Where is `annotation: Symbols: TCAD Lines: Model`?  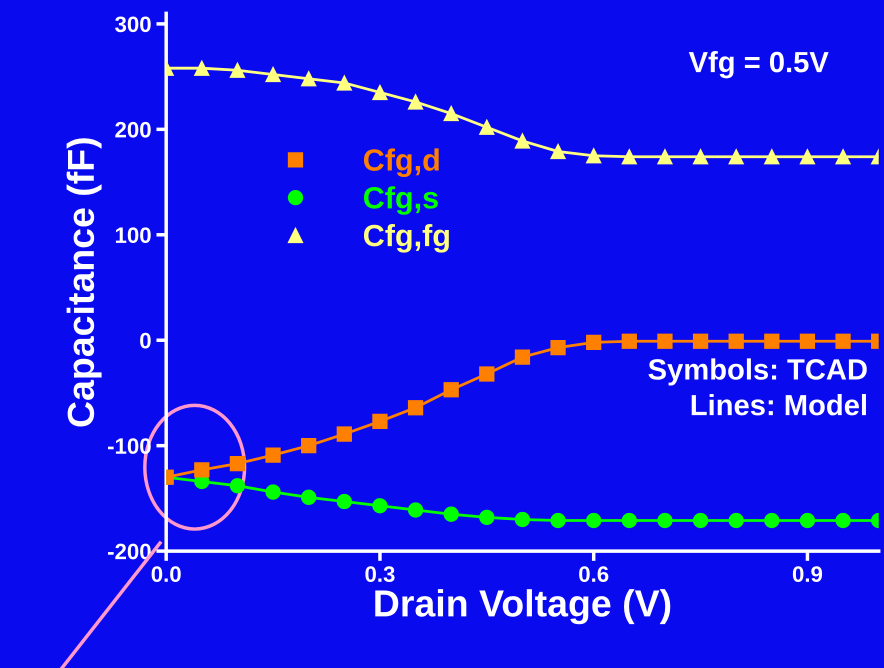
annotation: Symbols: TCAD Lines: Model is located at coordinates (757, 387).